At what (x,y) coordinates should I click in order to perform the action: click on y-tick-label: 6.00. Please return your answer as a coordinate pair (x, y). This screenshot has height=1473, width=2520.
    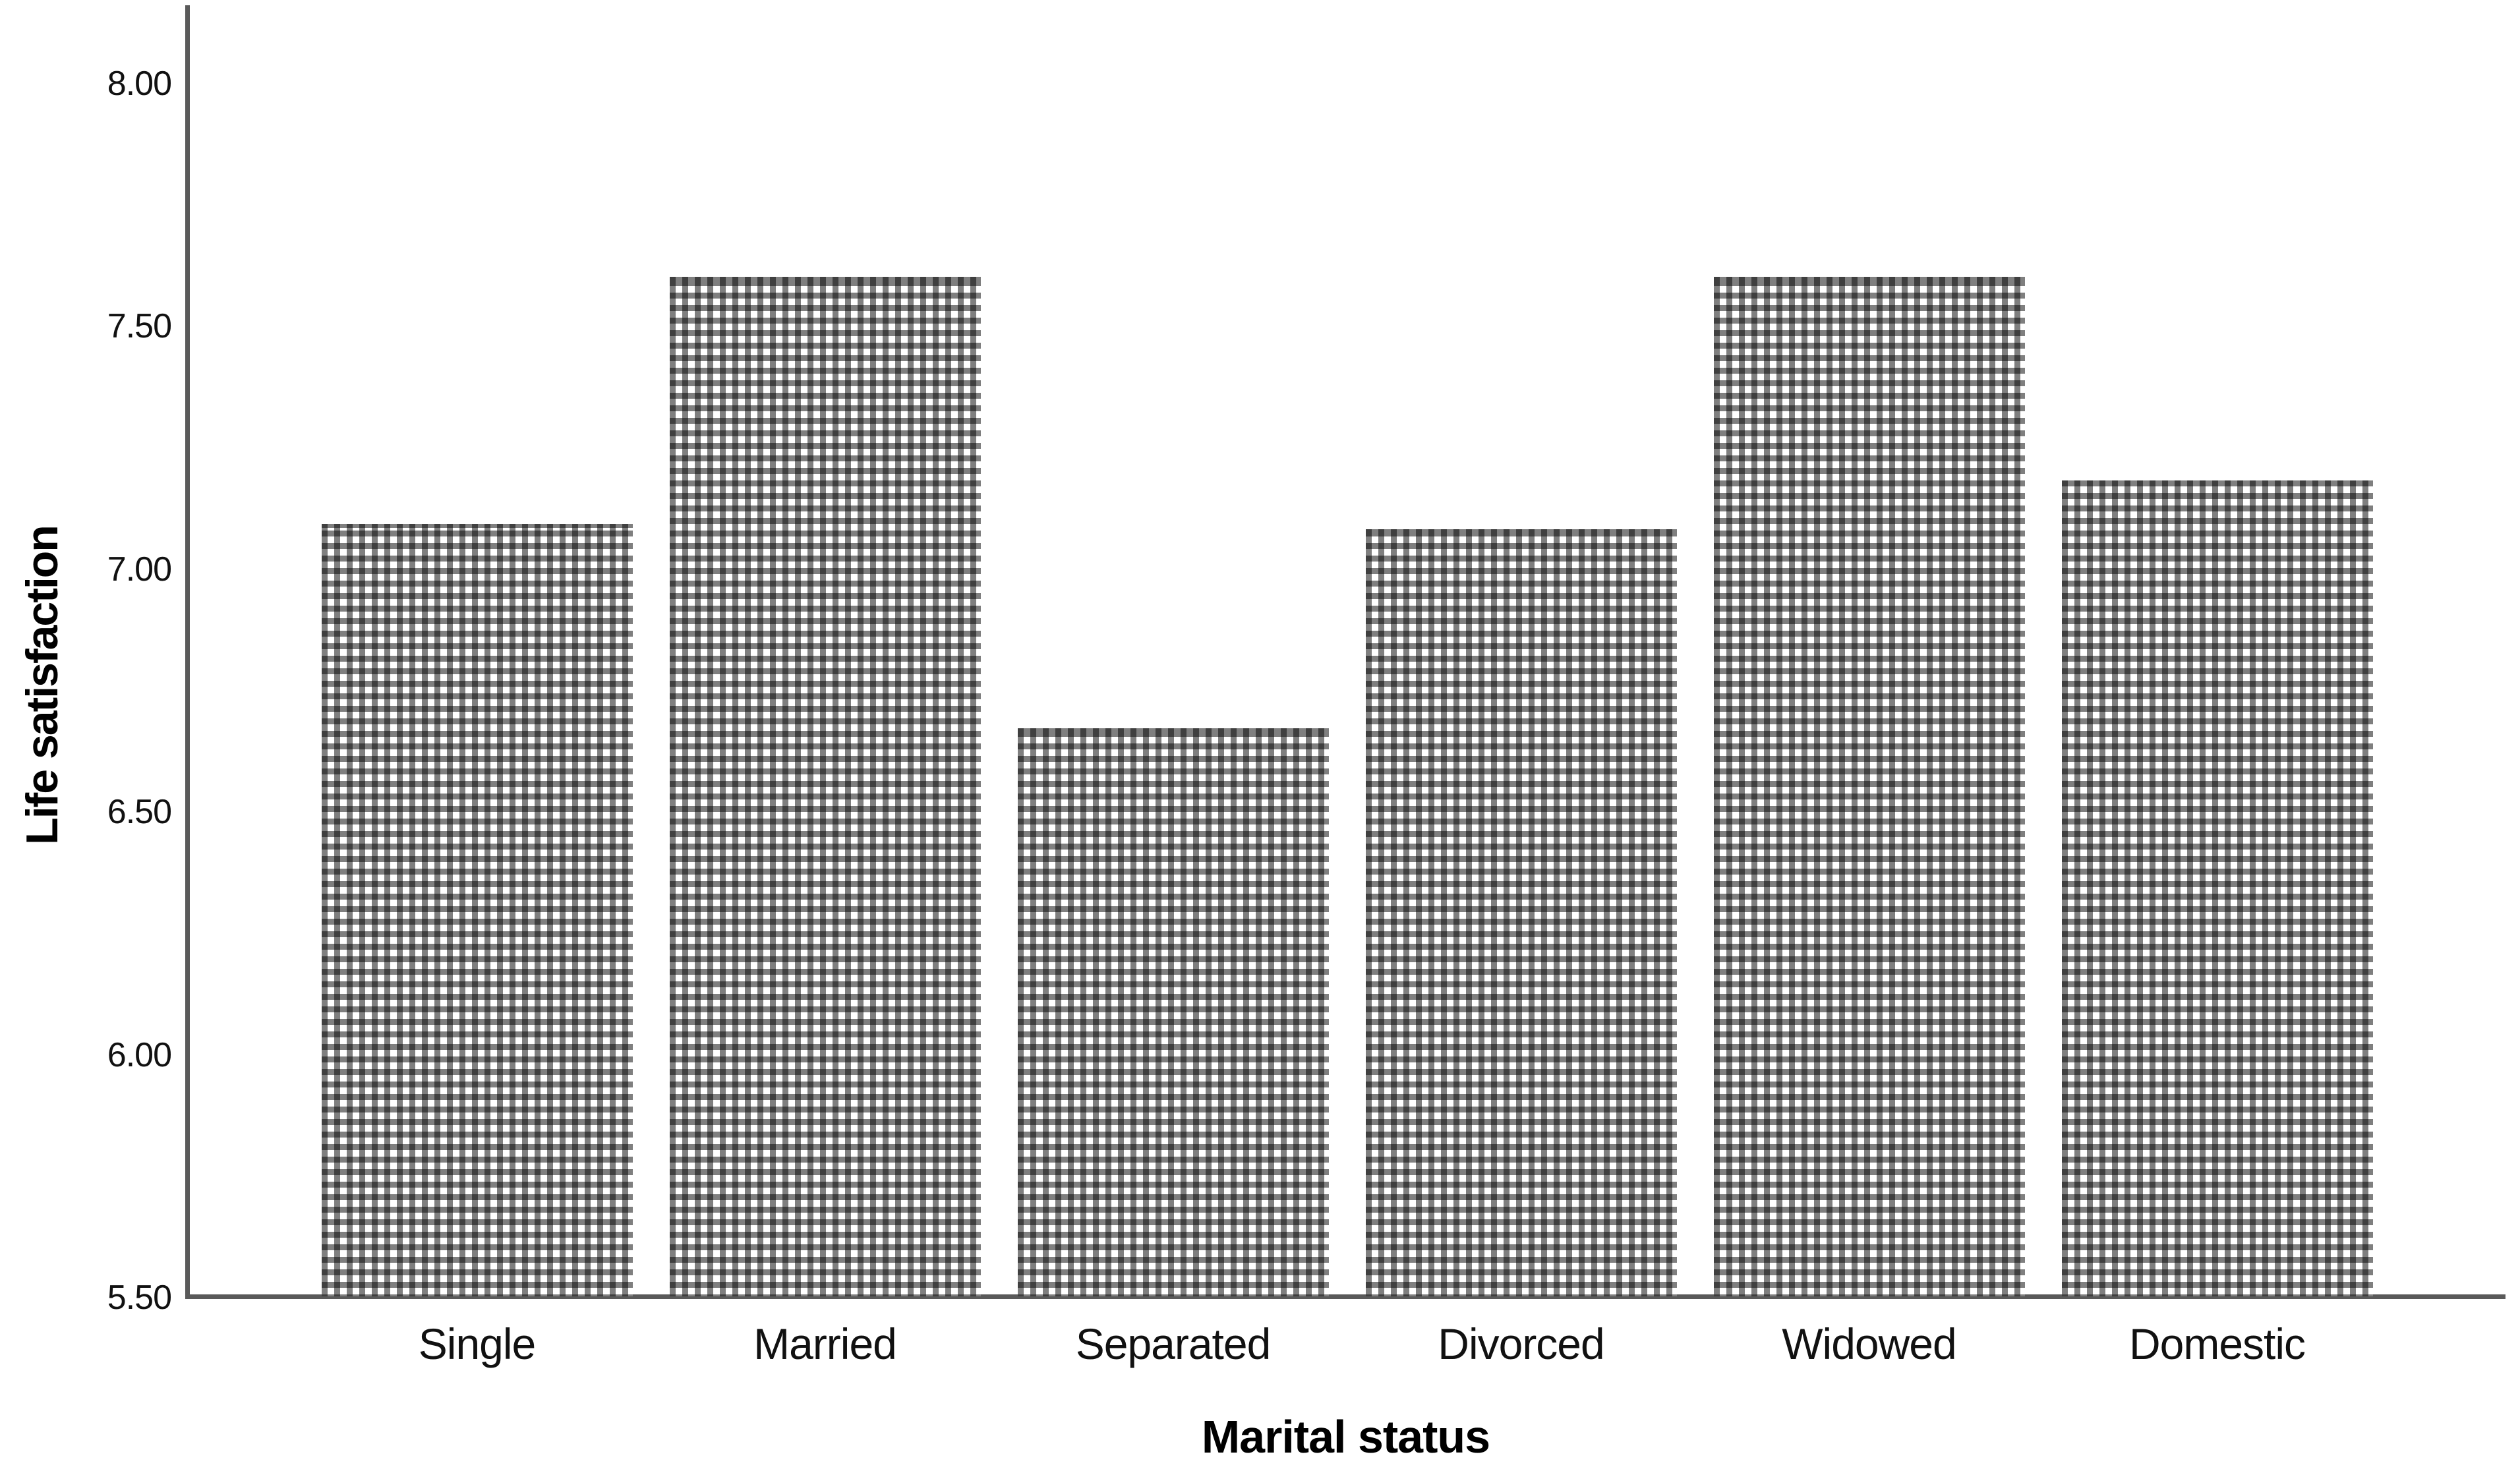
    Looking at the image, I should click on (139, 1054).